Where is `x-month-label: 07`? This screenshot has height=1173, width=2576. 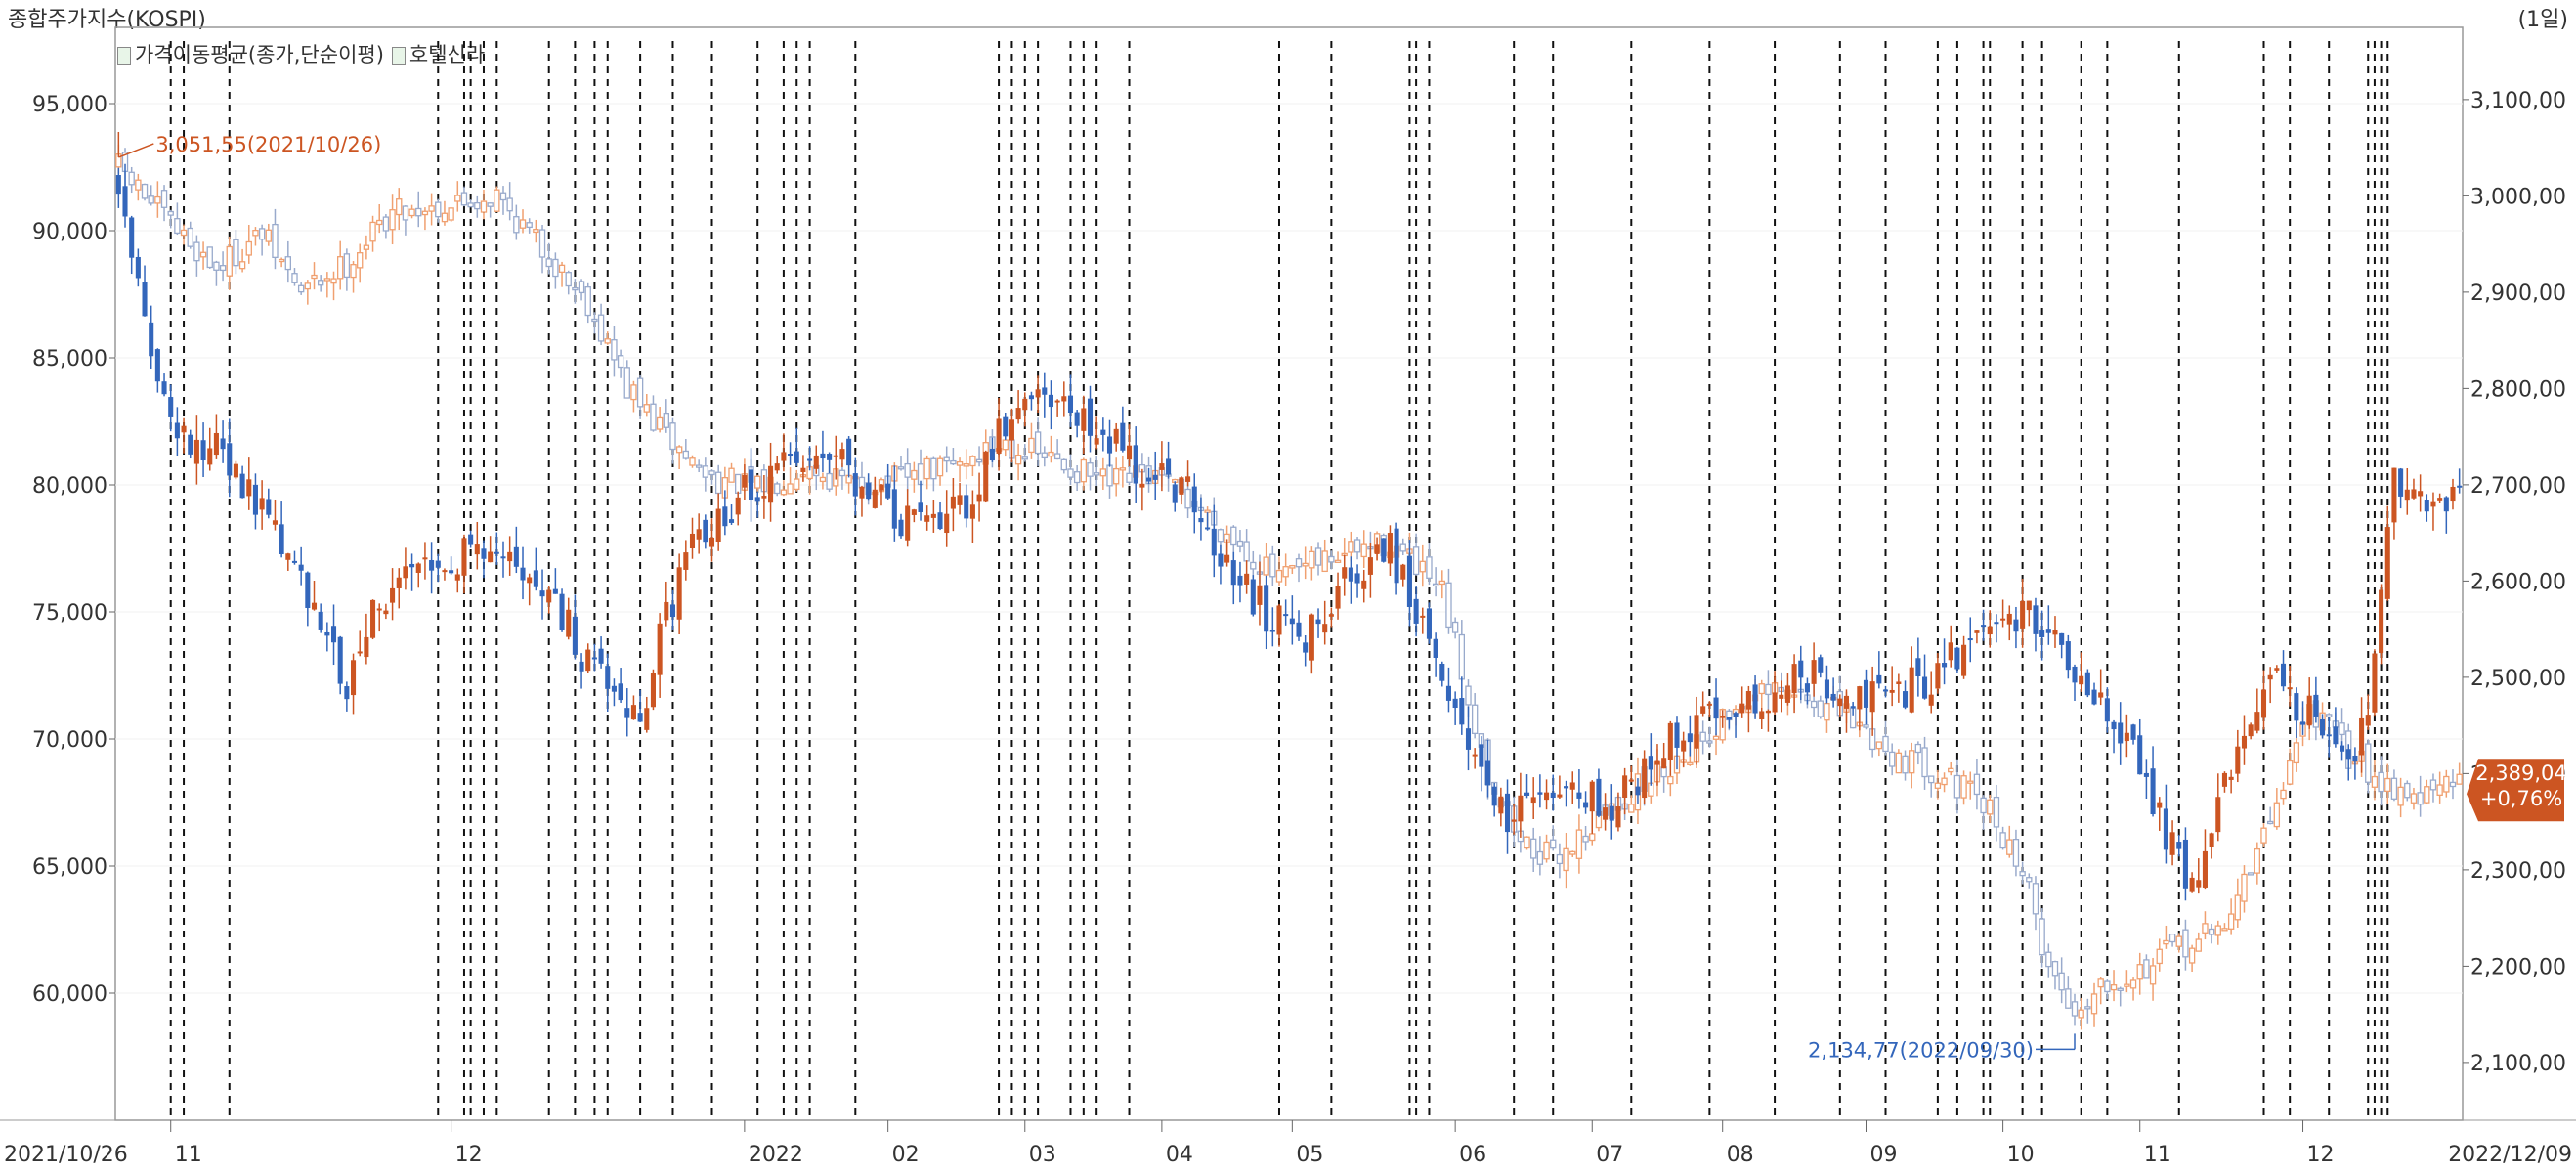
x-month-label: 07 is located at coordinates (1610, 1155).